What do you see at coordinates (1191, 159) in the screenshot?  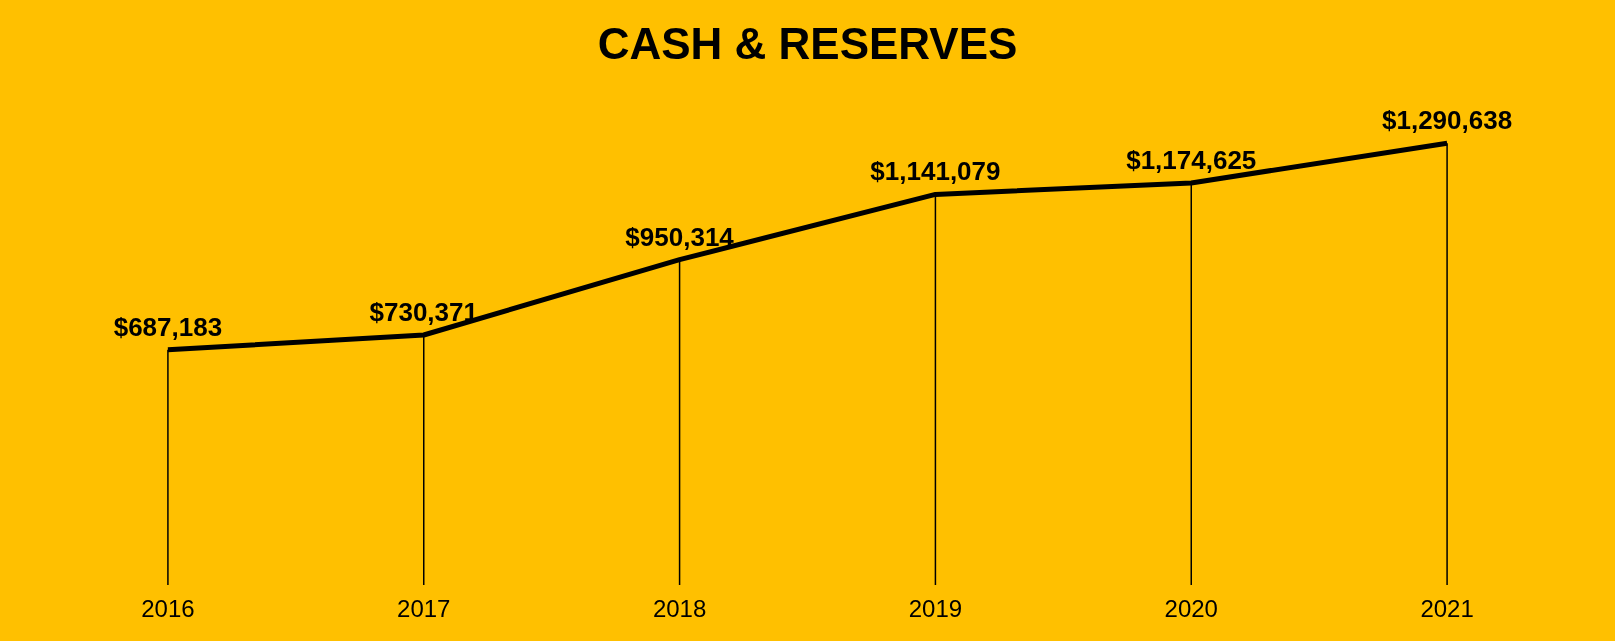 I see `data-label: $1,174,625` at bounding box center [1191, 159].